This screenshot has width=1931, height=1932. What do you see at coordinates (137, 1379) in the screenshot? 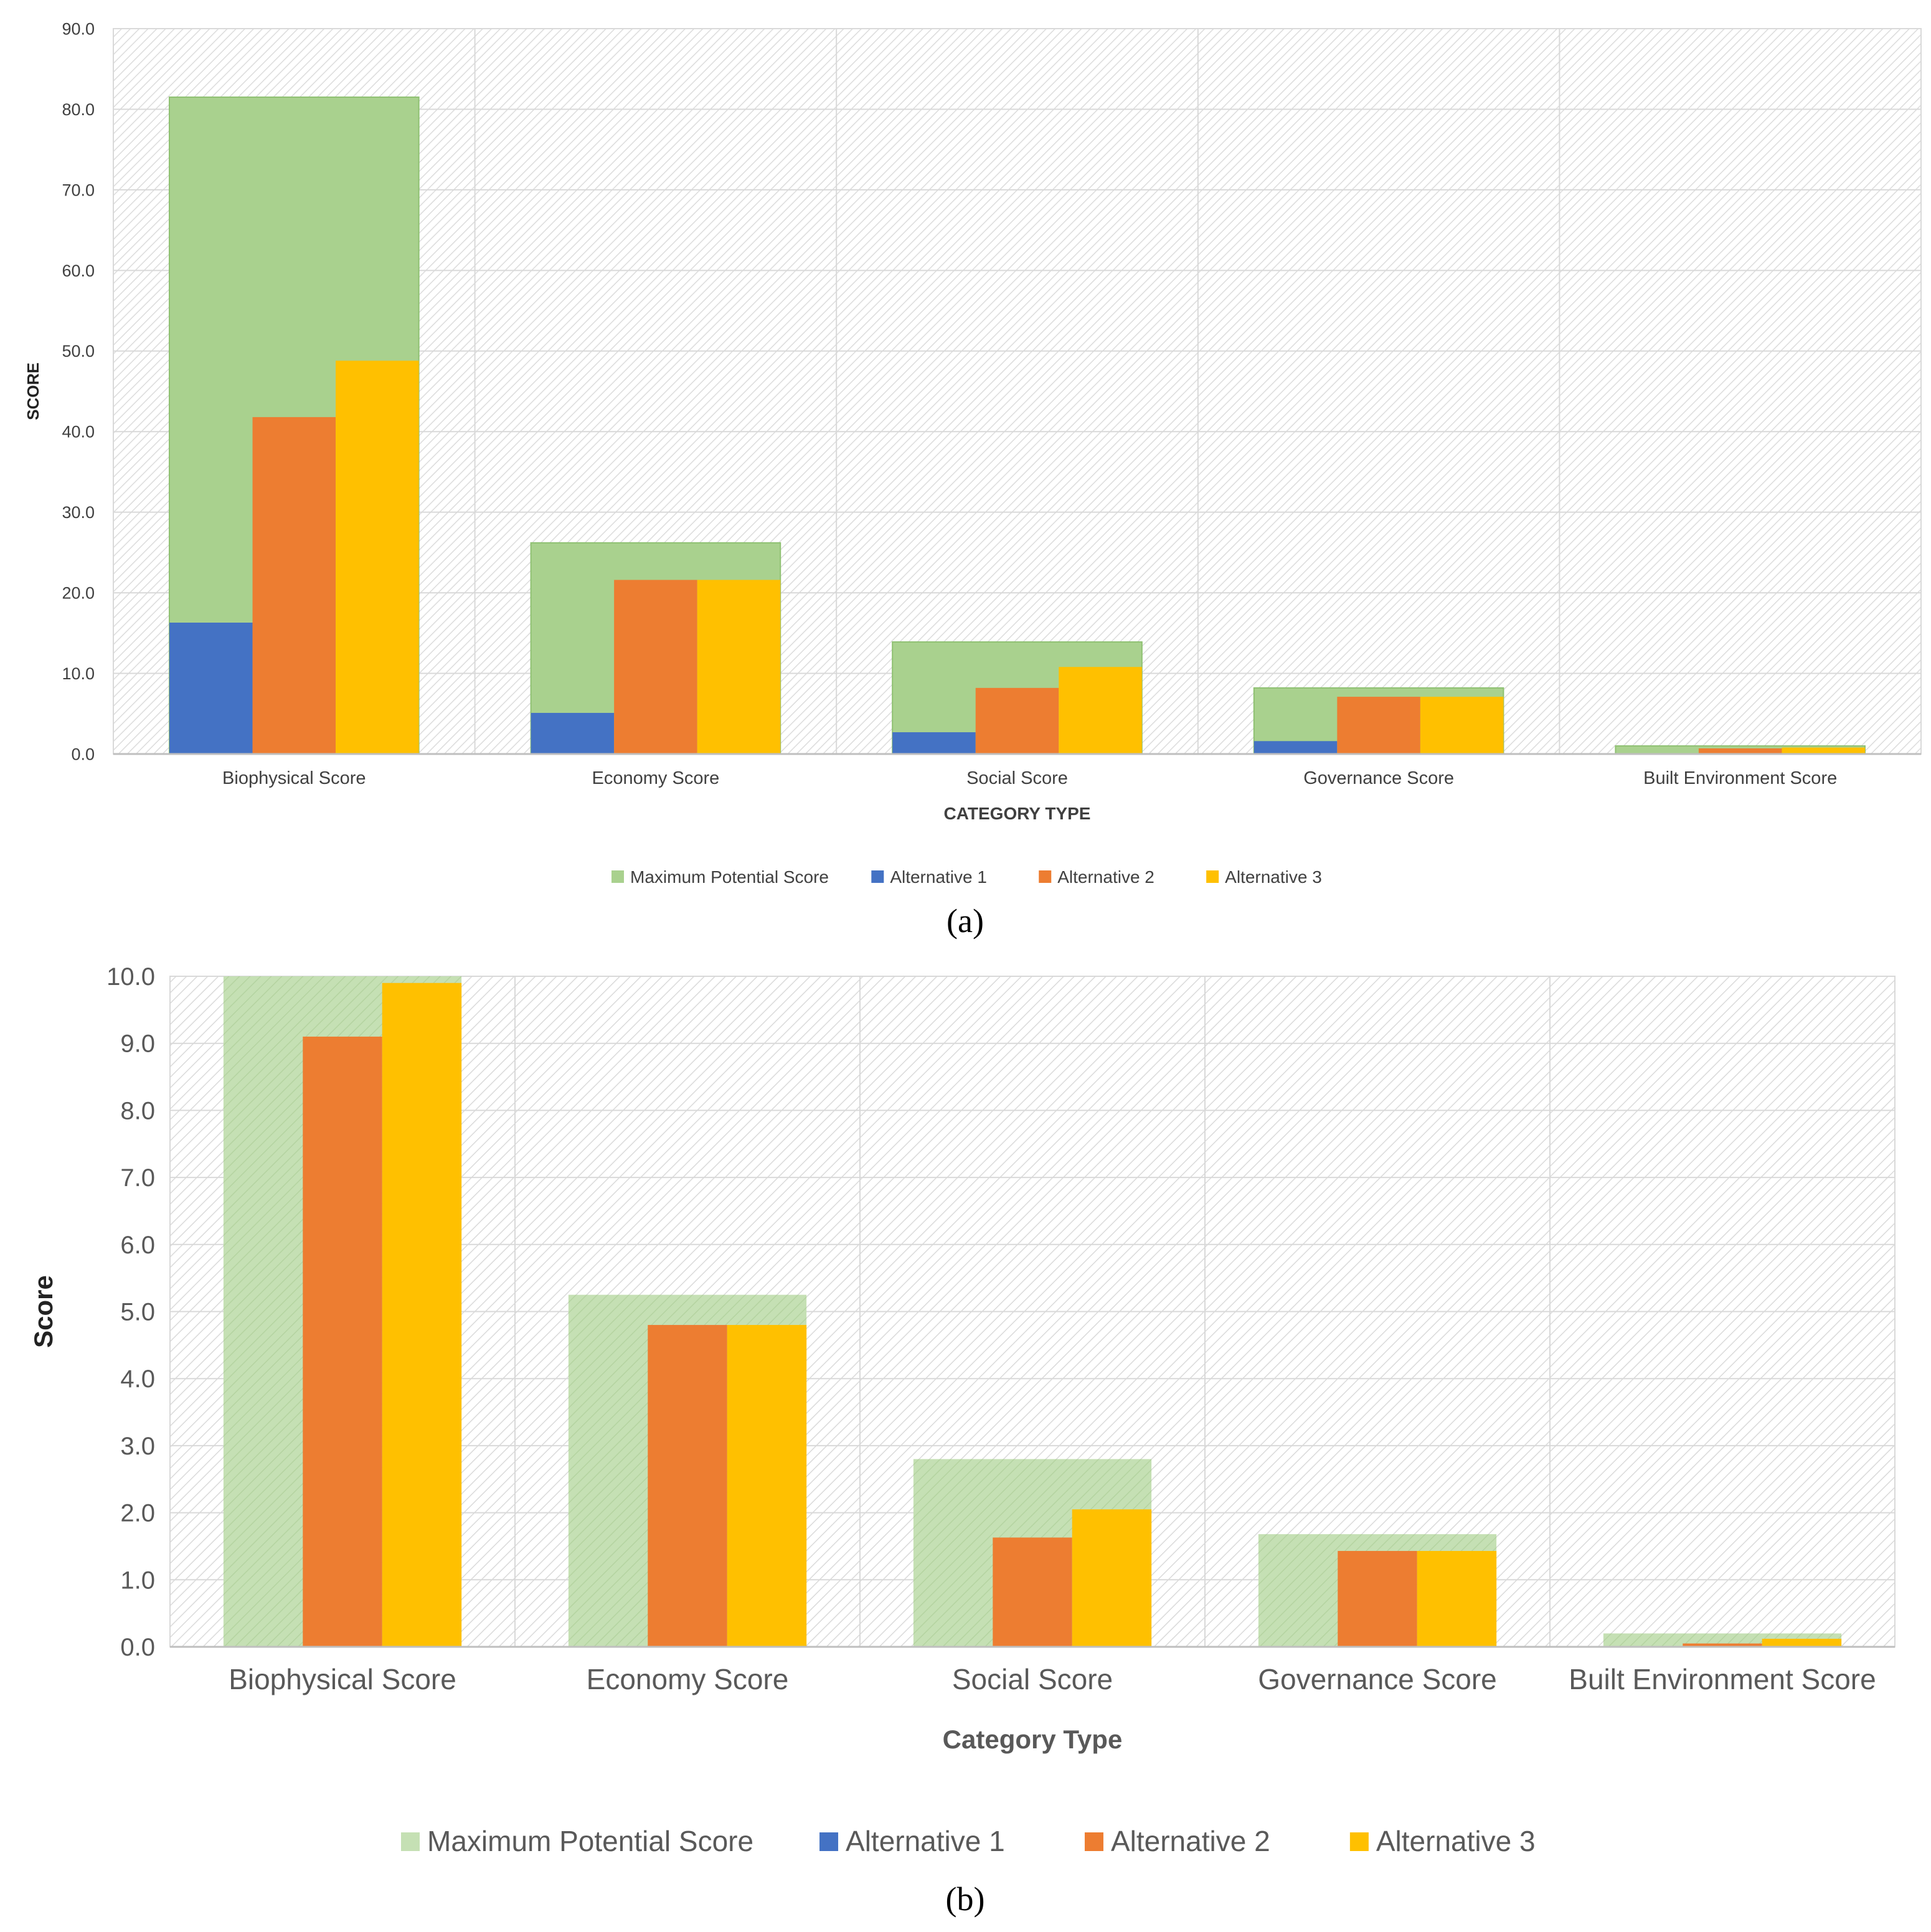
I see `y-tick-label: 4.0` at bounding box center [137, 1379].